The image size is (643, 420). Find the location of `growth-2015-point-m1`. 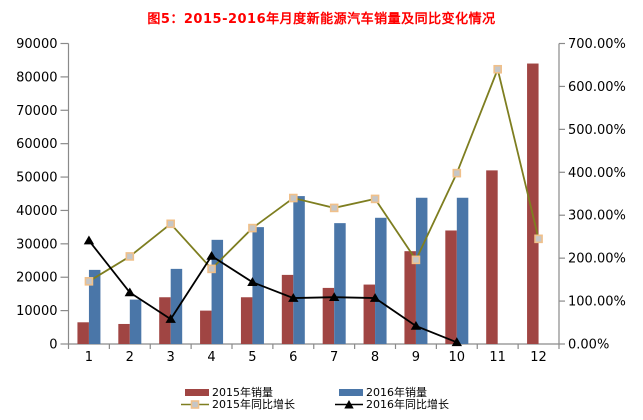

growth-2015-point-m1 is located at coordinates (89, 281).